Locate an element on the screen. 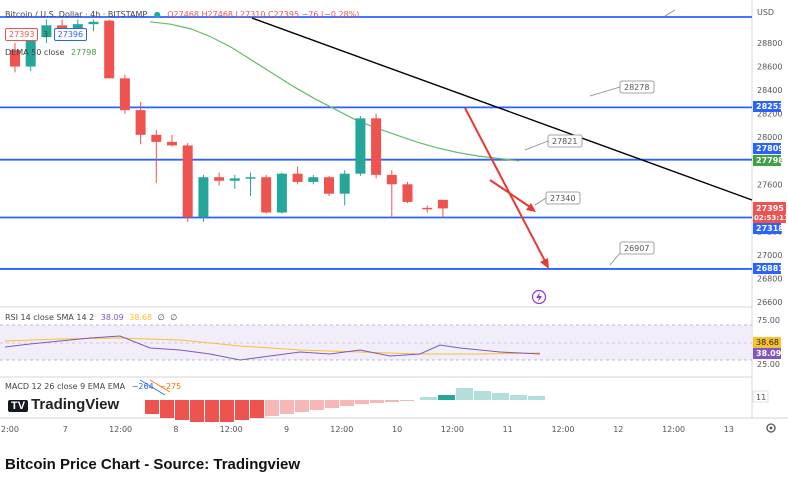  long-projection-arrow is located at coordinates (505, 185).